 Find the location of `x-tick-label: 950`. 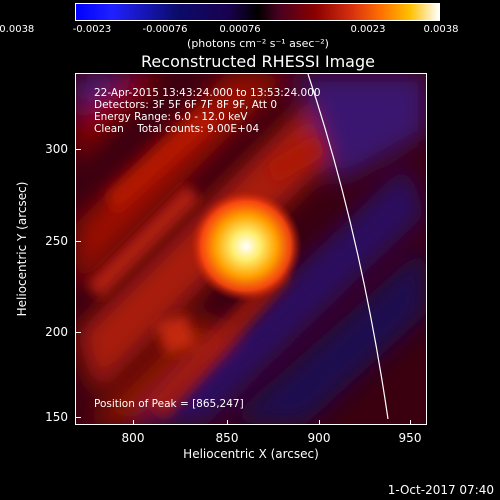

x-tick-label: 950 is located at coordinates (410, 438).